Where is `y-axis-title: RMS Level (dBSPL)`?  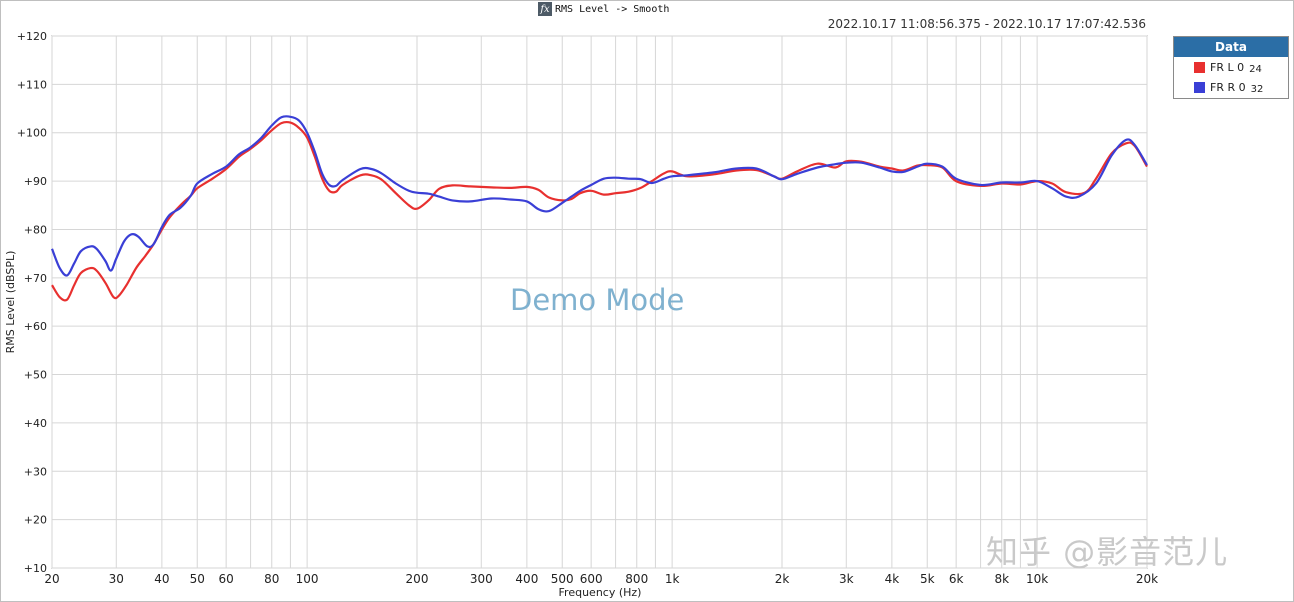
y-axis-title: RMS Level (dBSPL) is located at coordinates (10, 302).